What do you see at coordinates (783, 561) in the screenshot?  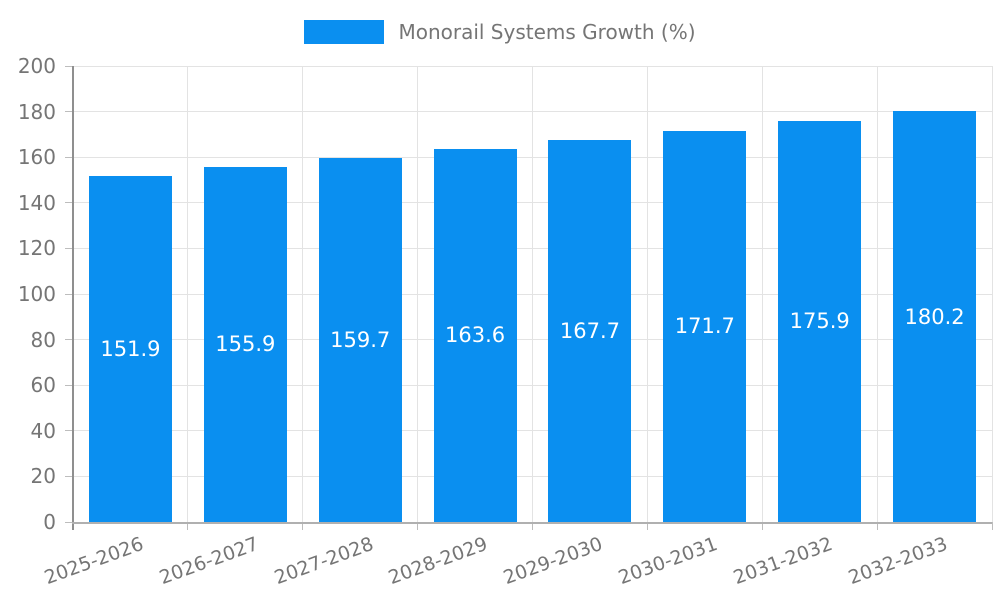 I see `x-axis-tick-label: 2031-2032` at bounding box center [783, 561].